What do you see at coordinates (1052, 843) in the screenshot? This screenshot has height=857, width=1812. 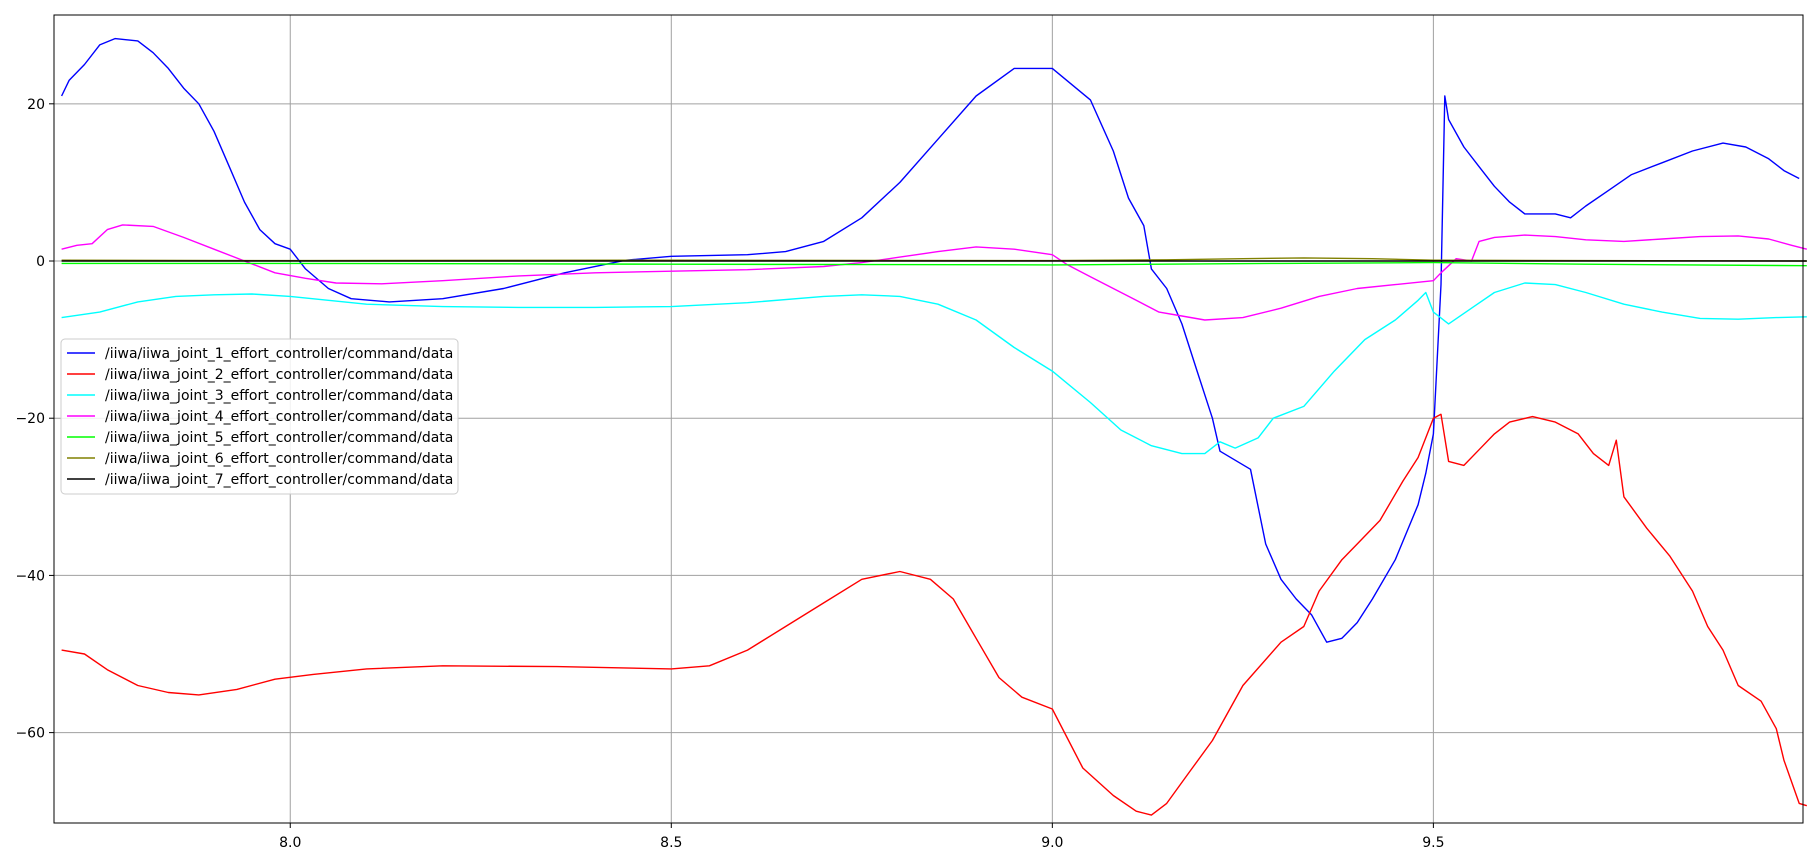 I see `x-tick-label: 9.0` at bounding box center [1052, 843].